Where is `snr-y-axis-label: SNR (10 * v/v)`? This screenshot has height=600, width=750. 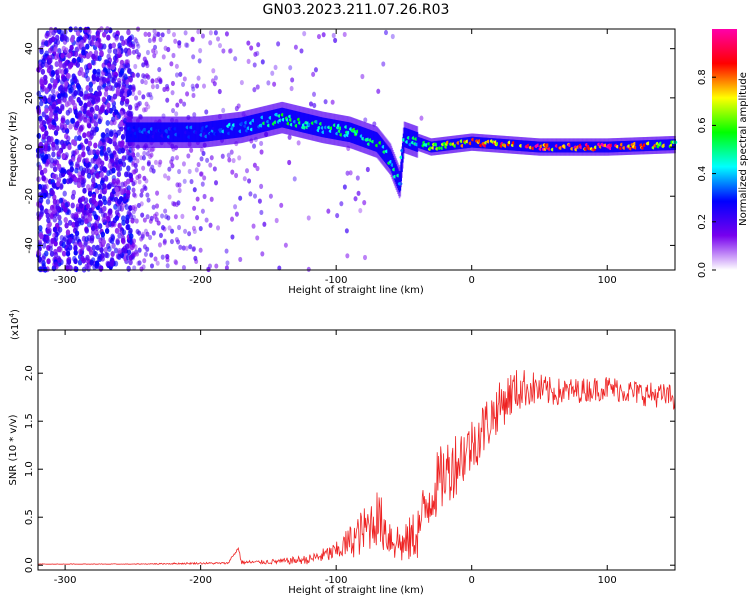
snr-y-axis-label: SNR (10 * v/v) is located at coordinates (13, 449).